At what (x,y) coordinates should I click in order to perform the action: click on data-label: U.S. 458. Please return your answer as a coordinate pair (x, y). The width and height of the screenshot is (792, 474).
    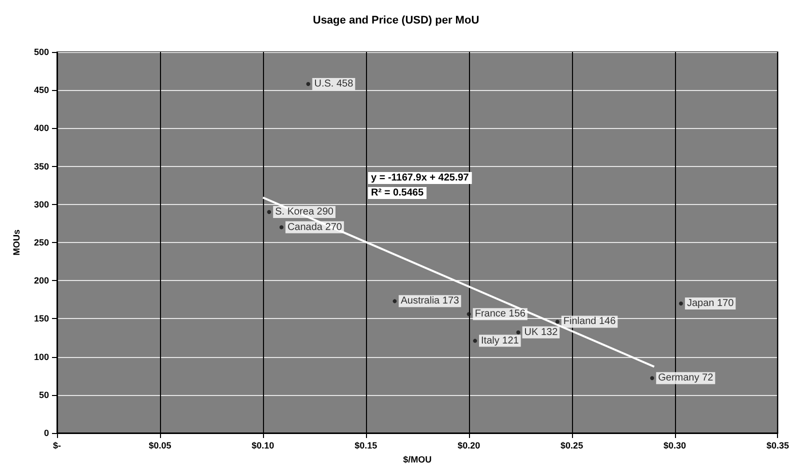
    Looking at the image, I should click on (334, 84).